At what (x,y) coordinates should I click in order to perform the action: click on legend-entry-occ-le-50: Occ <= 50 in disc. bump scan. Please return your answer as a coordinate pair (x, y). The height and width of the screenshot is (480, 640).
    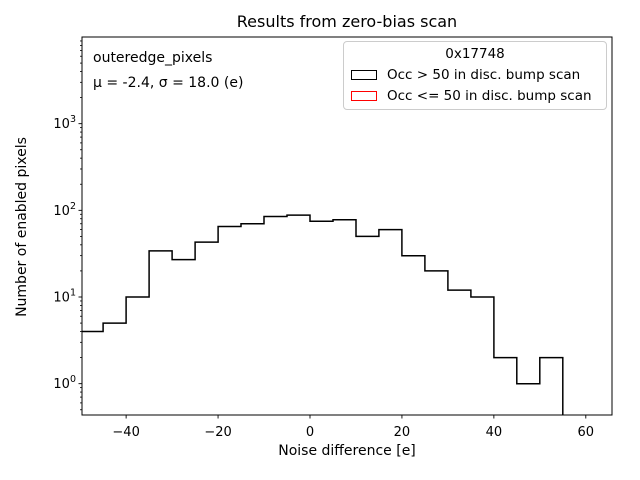
    Looking at the image, I should click on (475, 95).